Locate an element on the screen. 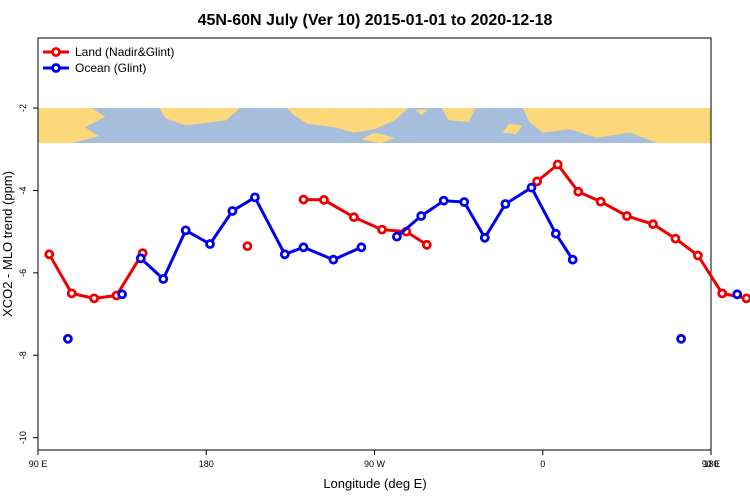 This screenshot has height=500, width=750. world-map-band is located at coordinates (374, 126).